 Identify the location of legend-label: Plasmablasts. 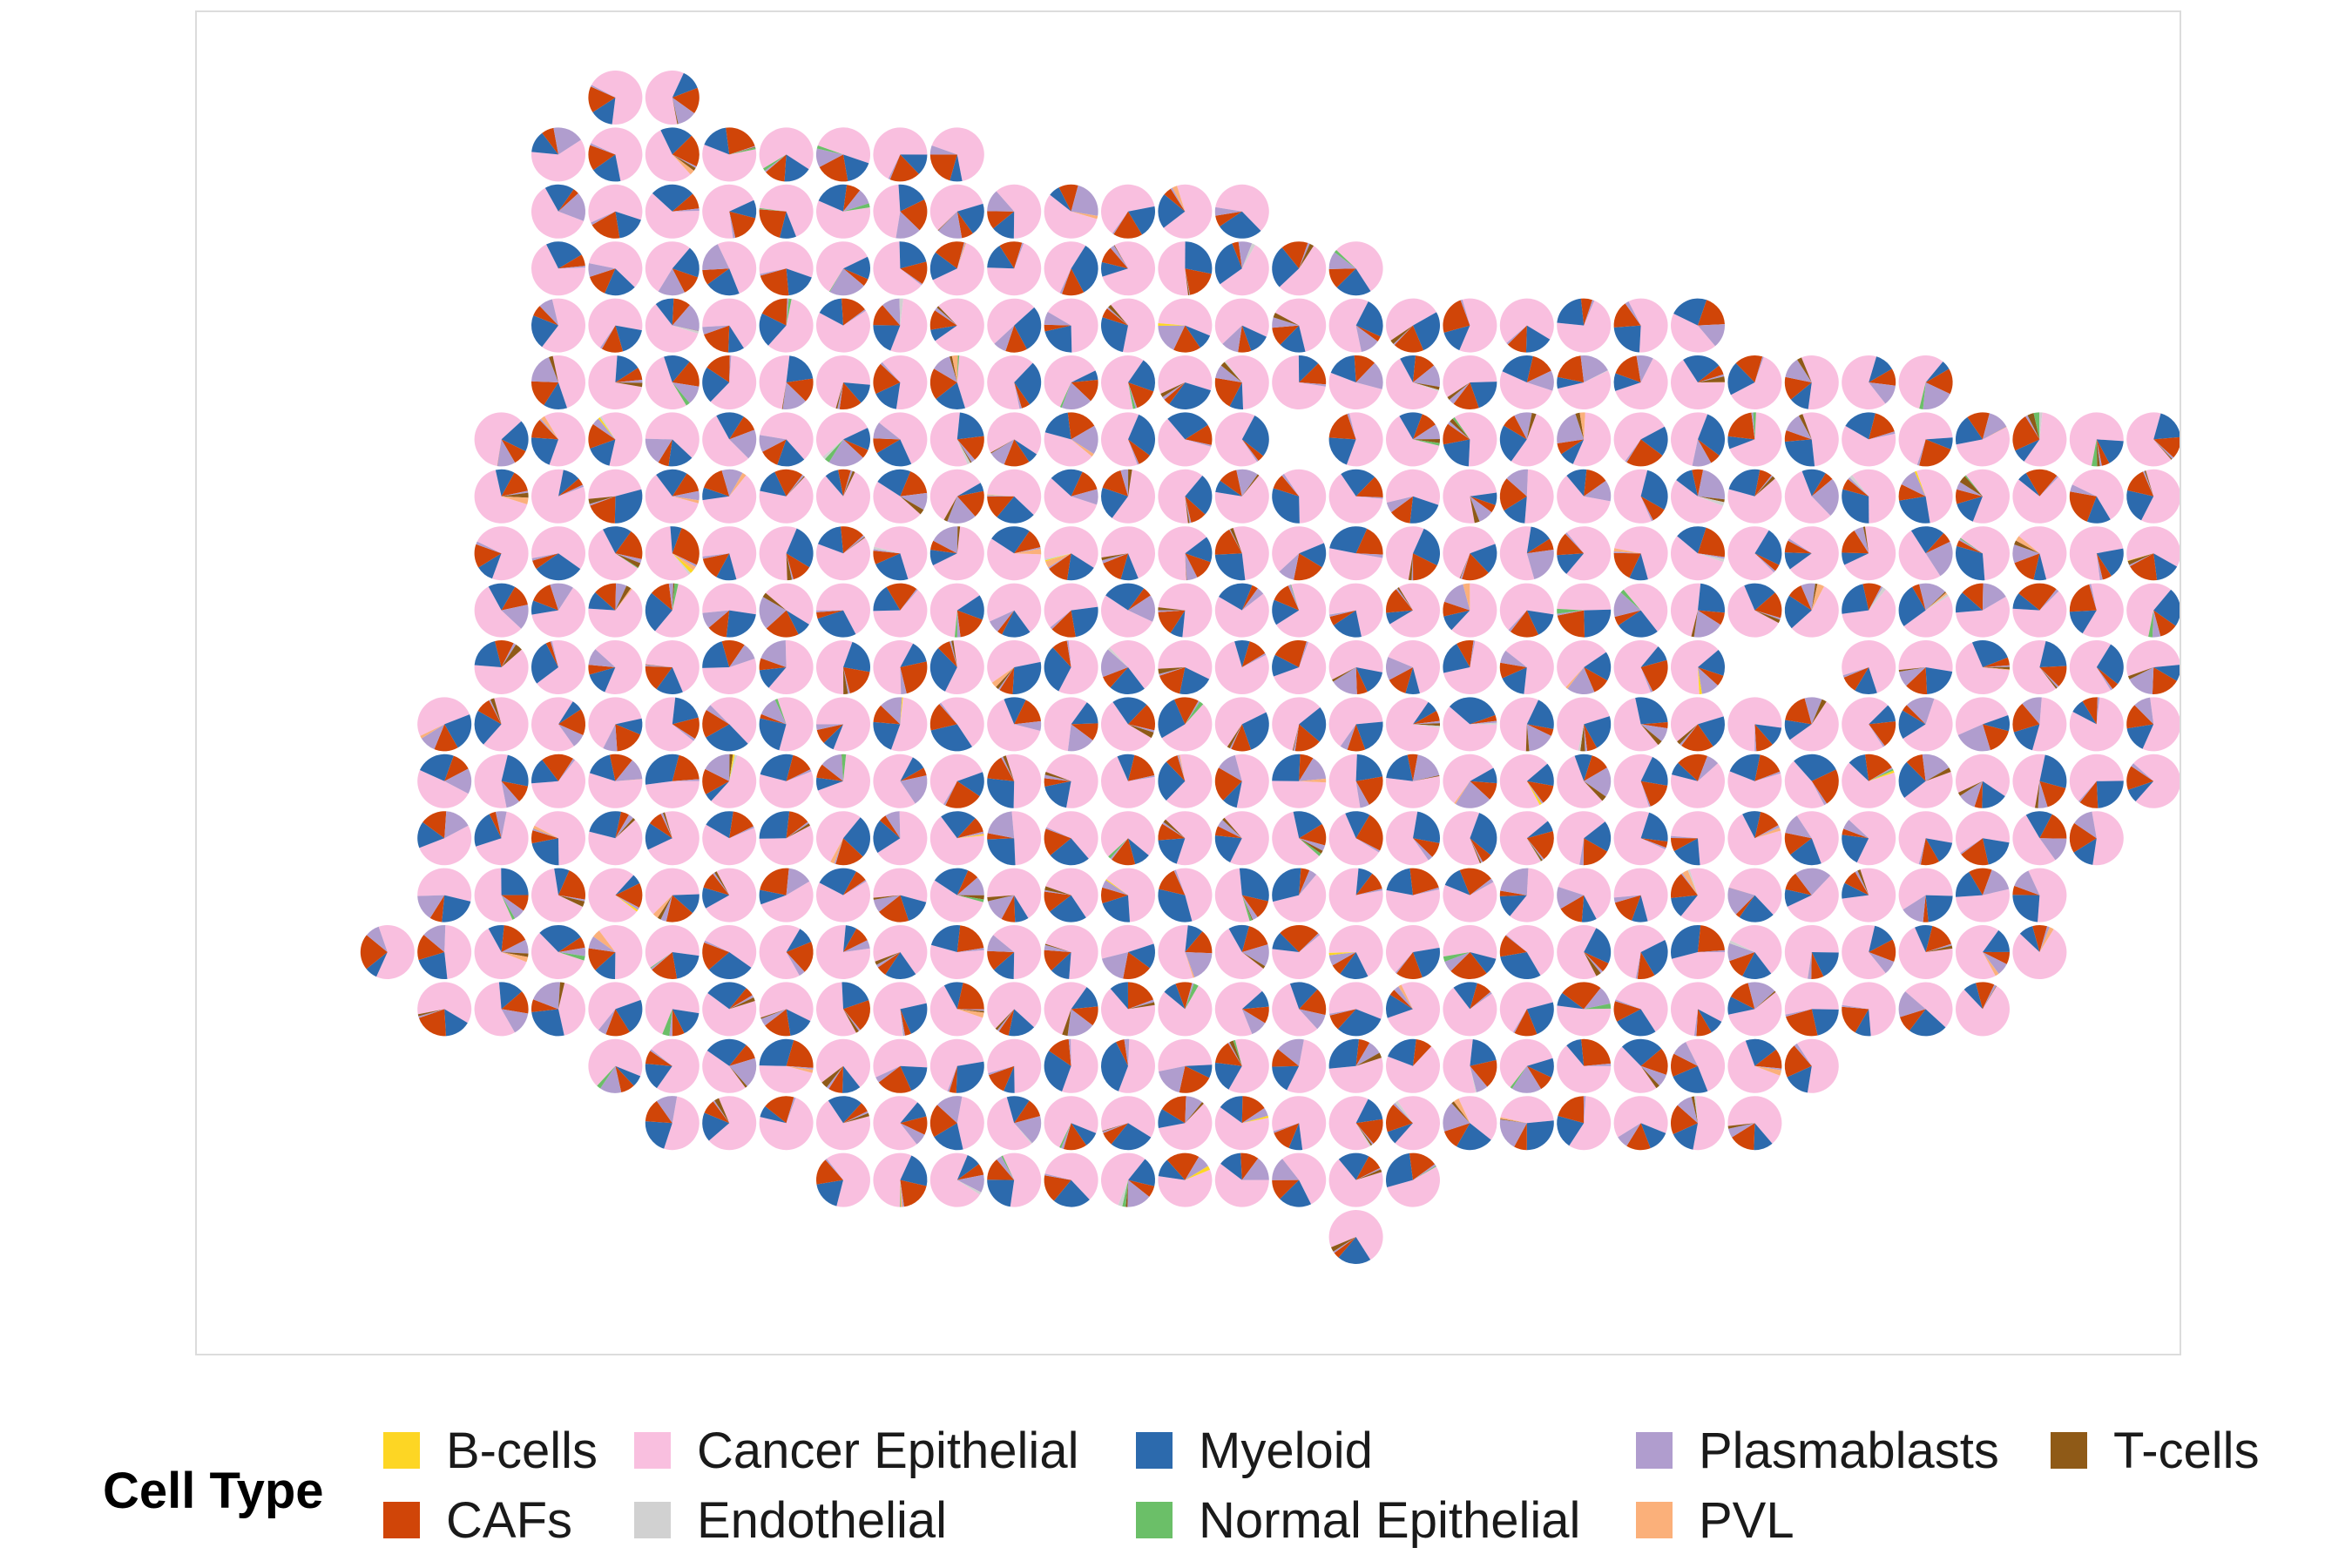
(1849, 1450).